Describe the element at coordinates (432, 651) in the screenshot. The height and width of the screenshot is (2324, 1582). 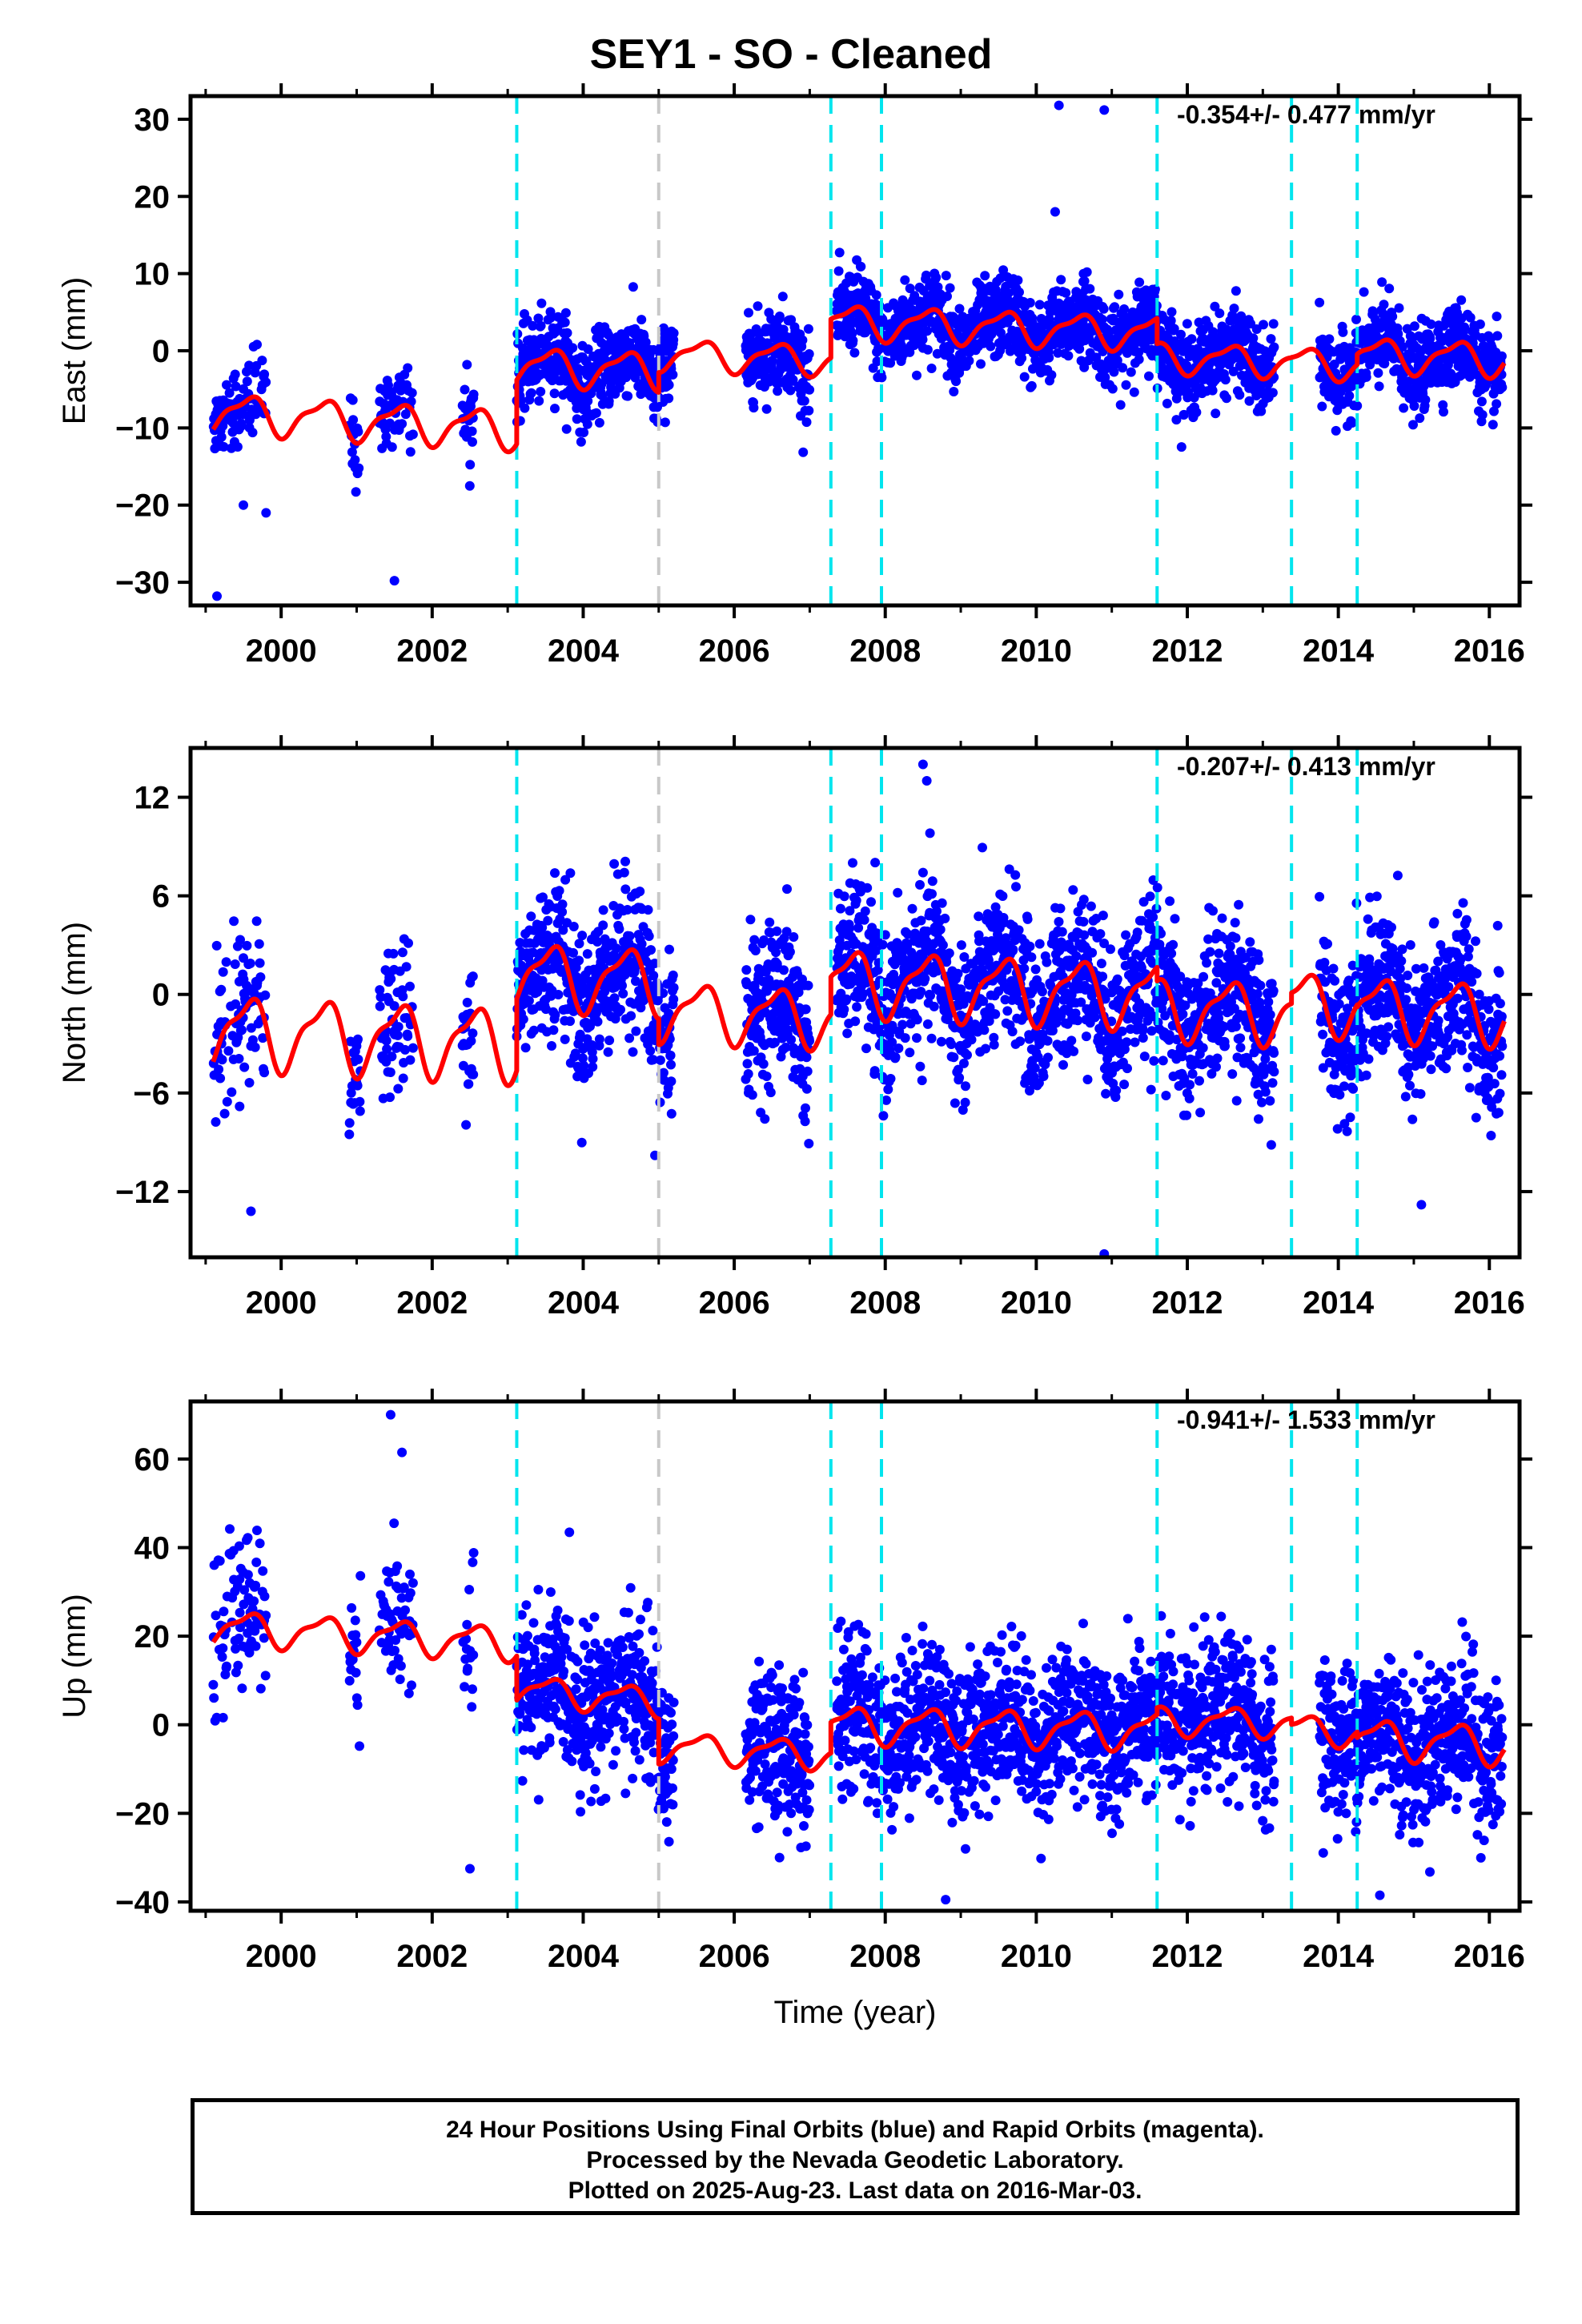
I see `x-tick-label: 2002` at that location.